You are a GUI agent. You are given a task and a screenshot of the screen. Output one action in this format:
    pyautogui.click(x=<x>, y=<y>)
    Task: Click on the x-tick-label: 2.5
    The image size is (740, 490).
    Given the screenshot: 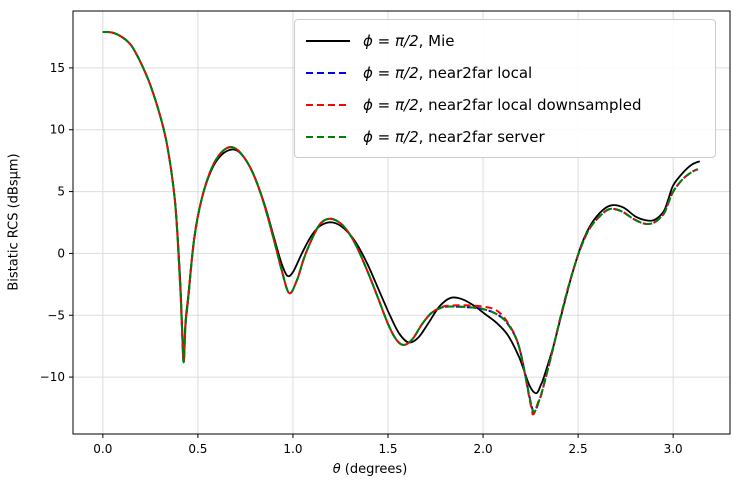 What is the action you would take?
    pyautogui.click(x=578, y=449)
    